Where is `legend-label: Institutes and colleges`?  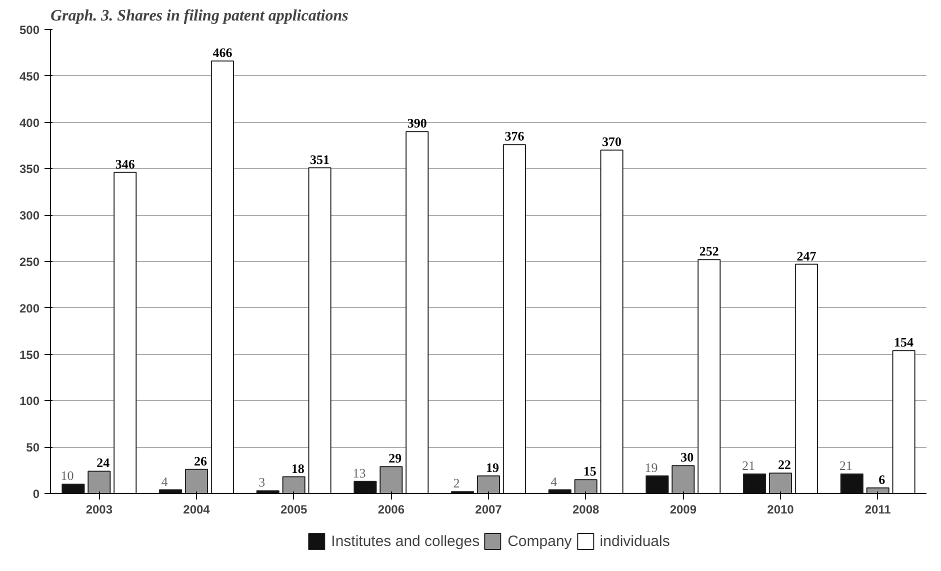
legend-label: Institutes and colleges is located at coordinates (405, 541).